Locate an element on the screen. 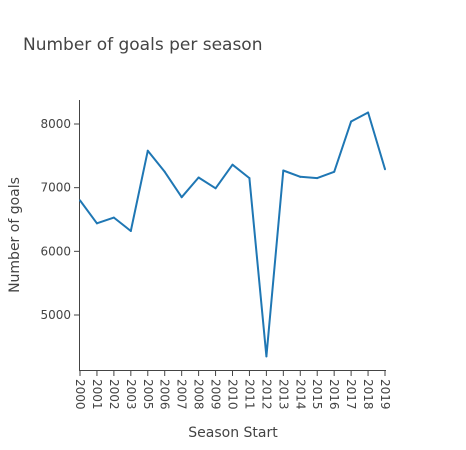 The height and width of the screenshot is (450, 466). y-tick-label: 8000 is located at coordinates (55, 124).